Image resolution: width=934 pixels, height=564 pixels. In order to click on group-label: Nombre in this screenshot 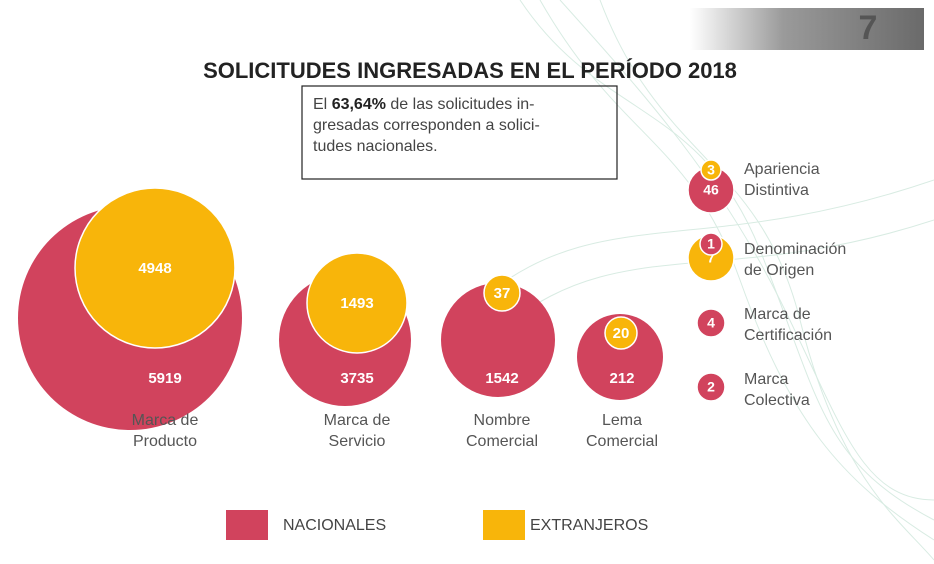, I will do `click(502, 420)`.